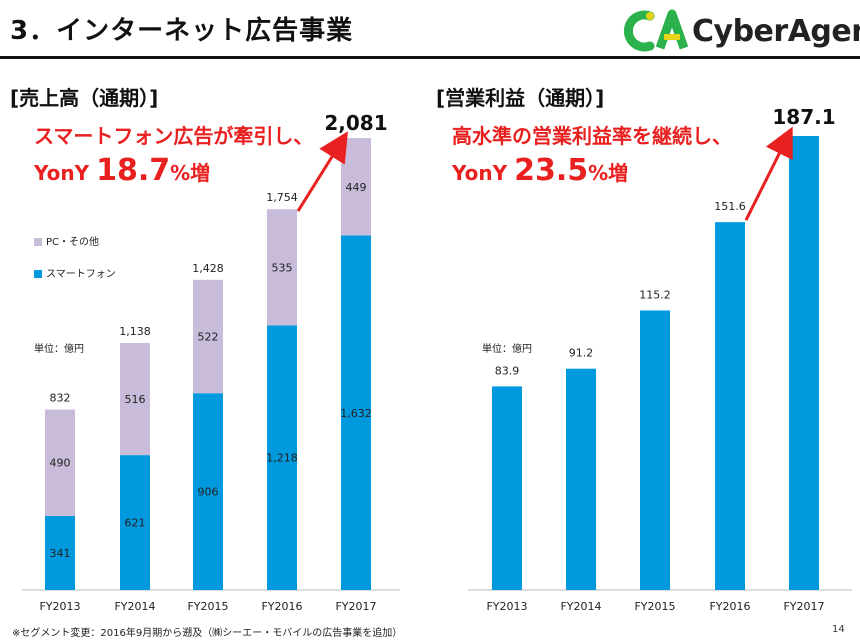 This screenshot has width=860, height=642. I want to click on sales-label-smartphone: 341, so click(60, 553).